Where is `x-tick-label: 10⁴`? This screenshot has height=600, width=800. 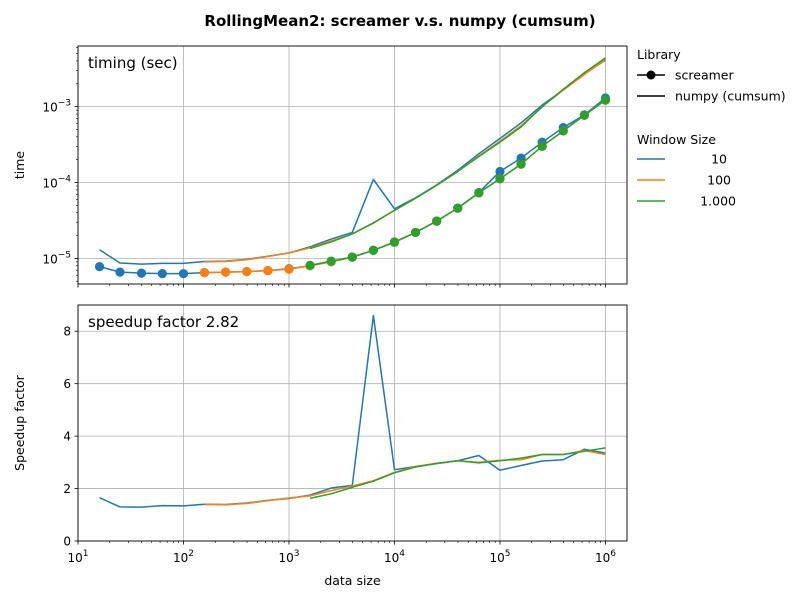 x-tick-label: 10⁴ is located at coordinates (394, 557).